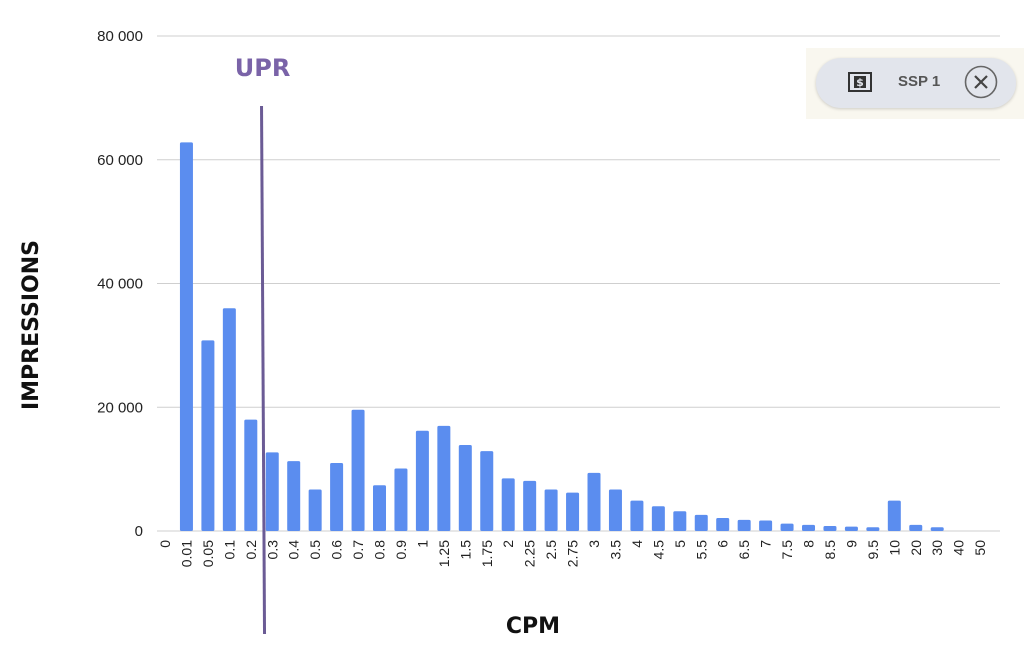 This screenshot has height=650, width=1024. What do you see at coordinates (723, 544) in the screenshot?
I see `x-tick-label: 6` at bounding box center [723, 544].